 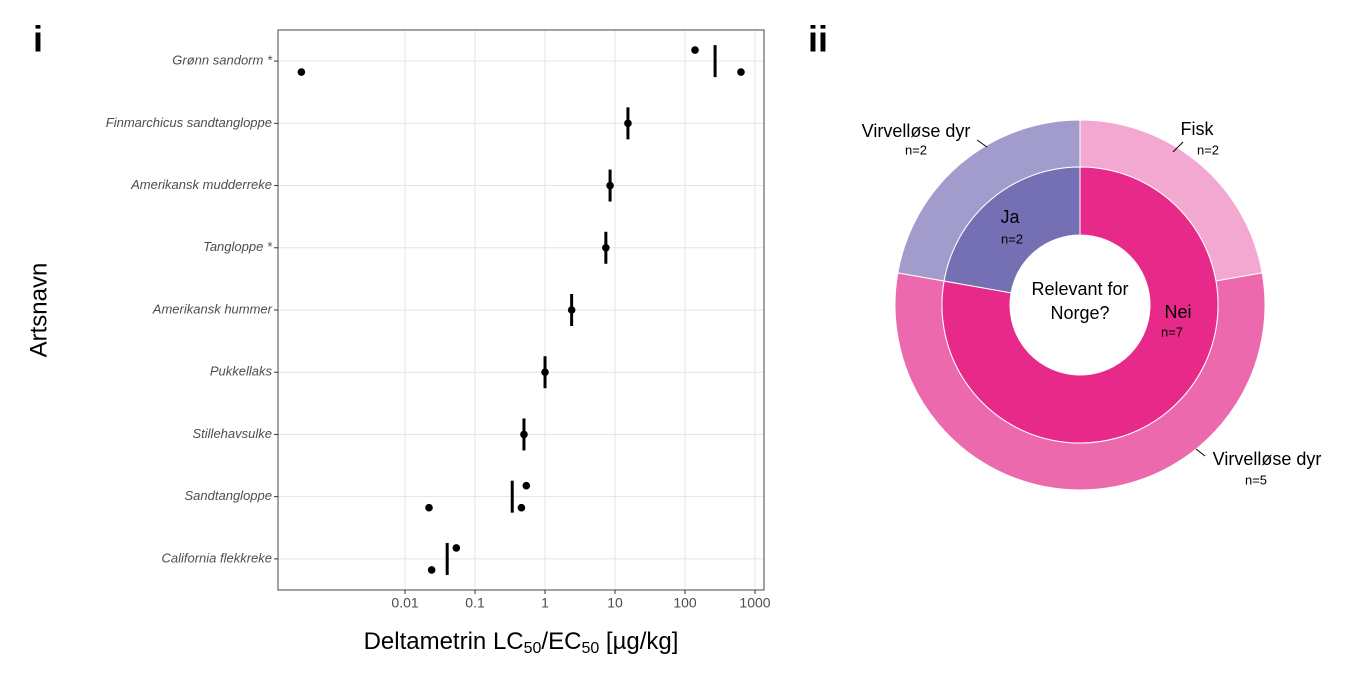 I want to click on y-axis-title: Artsnavn, so click(x=38, y=310).